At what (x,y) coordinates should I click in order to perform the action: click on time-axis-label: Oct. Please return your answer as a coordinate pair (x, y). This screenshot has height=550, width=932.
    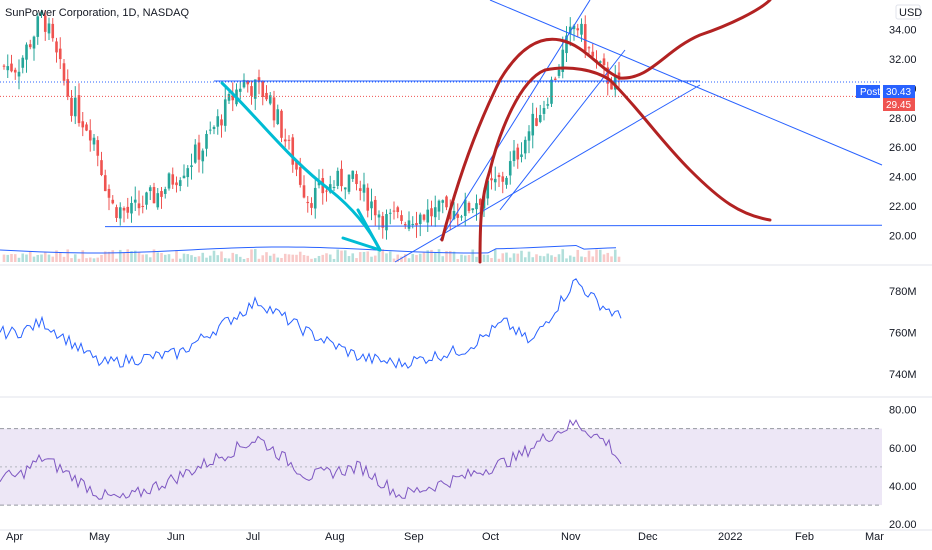
    Looking at the image, I should click on (490, 537).